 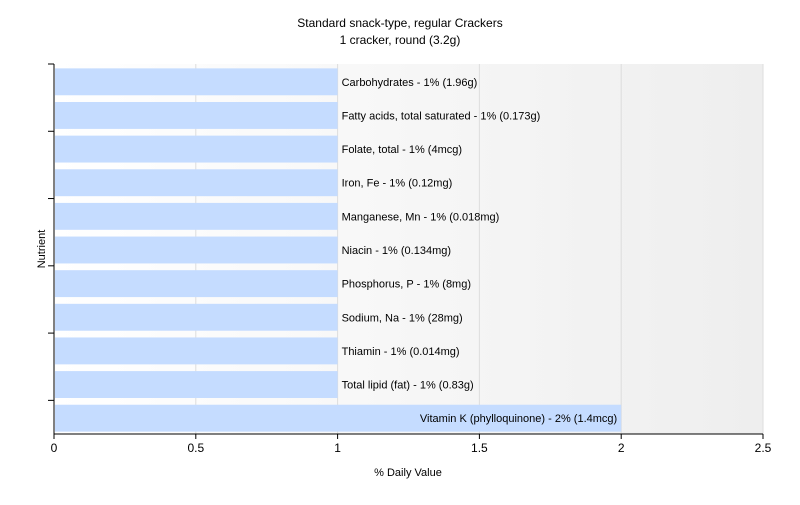 I want to click on x-tick-label-4: 2, so click(x=621, y=448).